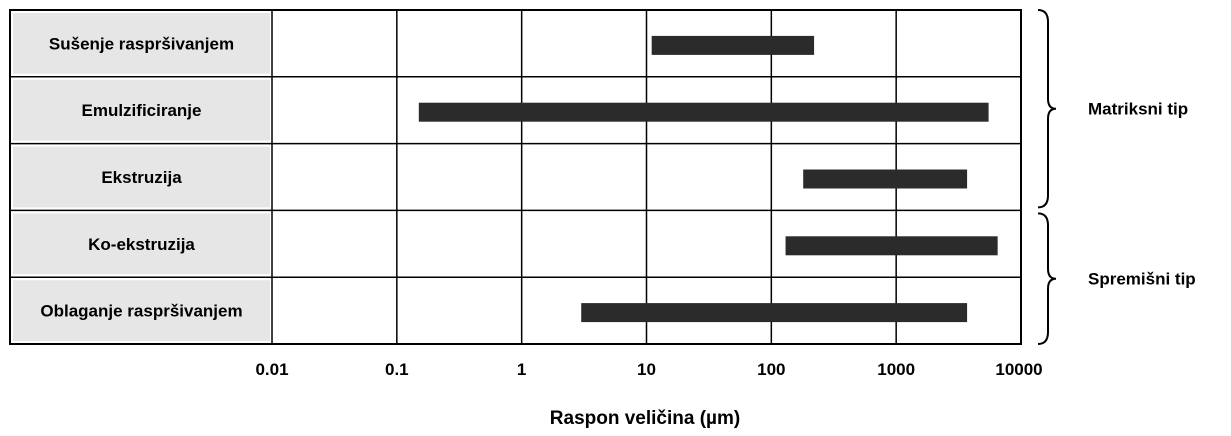 This screenshot has height=436, width=1231. I want to click on category-label: Oblaganje raspršivanjem, so click(141, 311).